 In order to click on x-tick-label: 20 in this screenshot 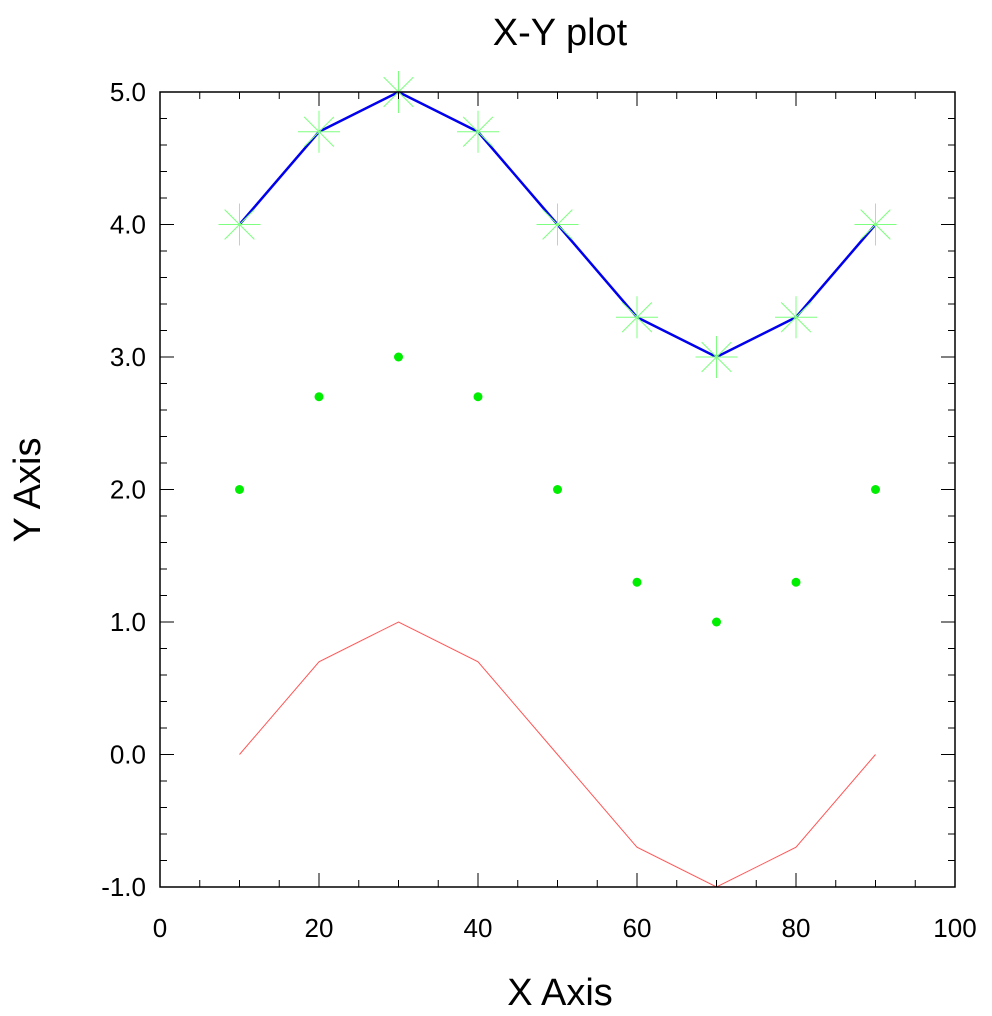, I will do `click(319, 928)`.